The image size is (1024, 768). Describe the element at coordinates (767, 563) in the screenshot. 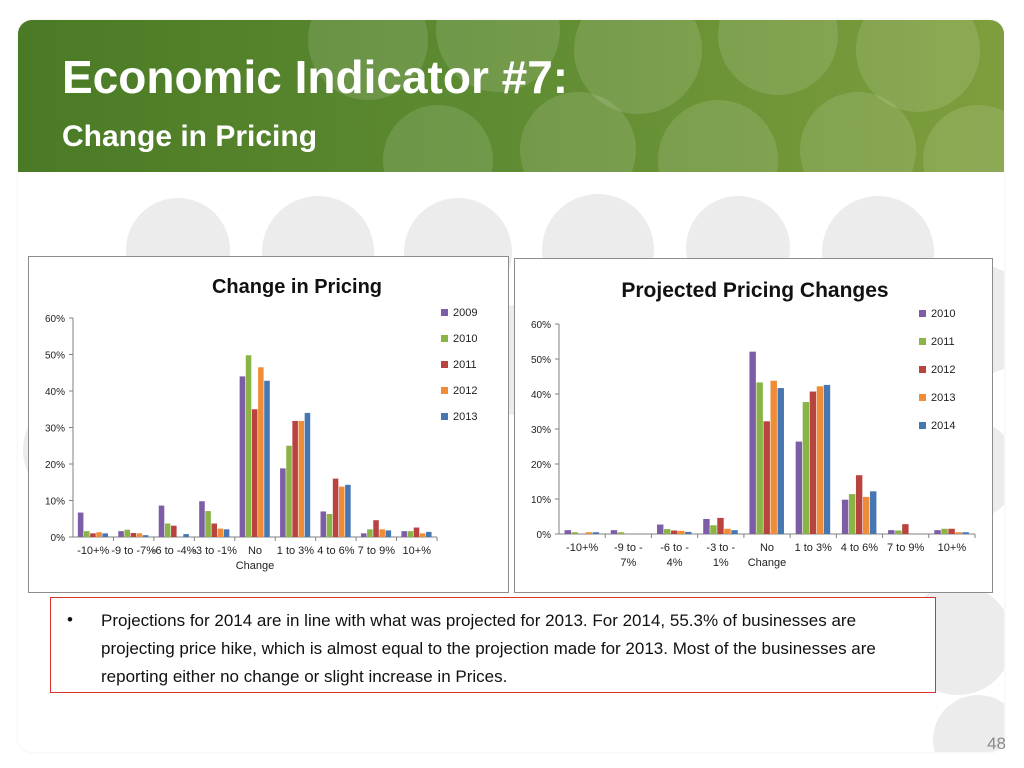

I see `x-tick-label-line: Change` at that location.